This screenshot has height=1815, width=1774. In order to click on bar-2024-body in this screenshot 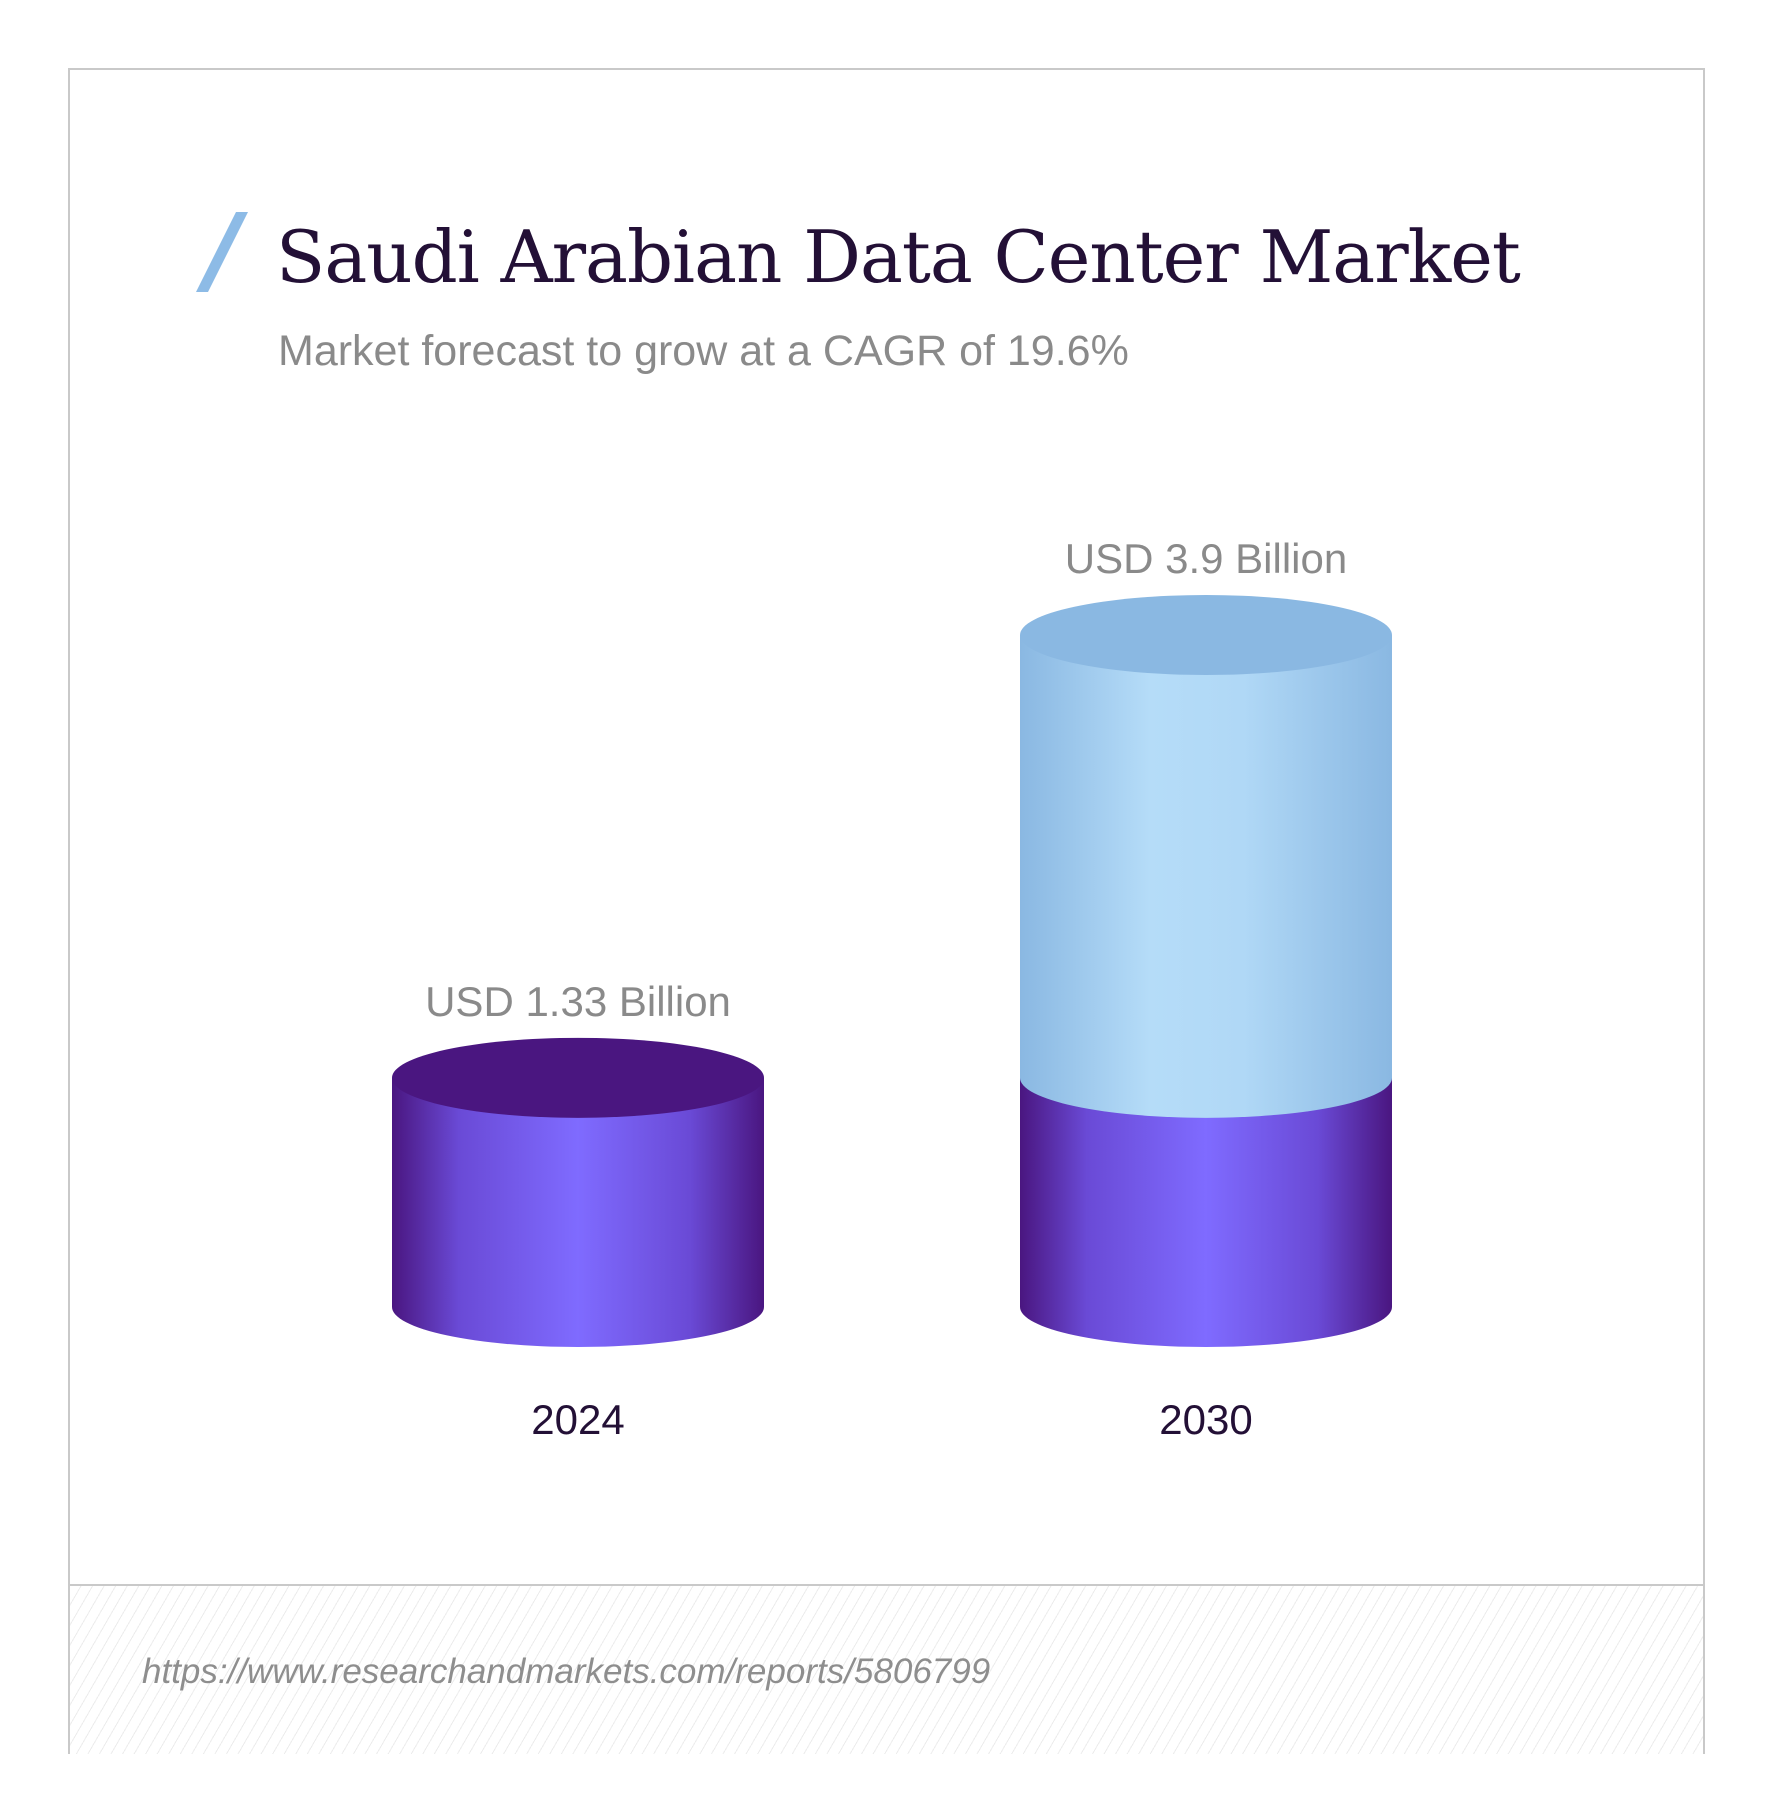, I will do `click(578, 1212)`.